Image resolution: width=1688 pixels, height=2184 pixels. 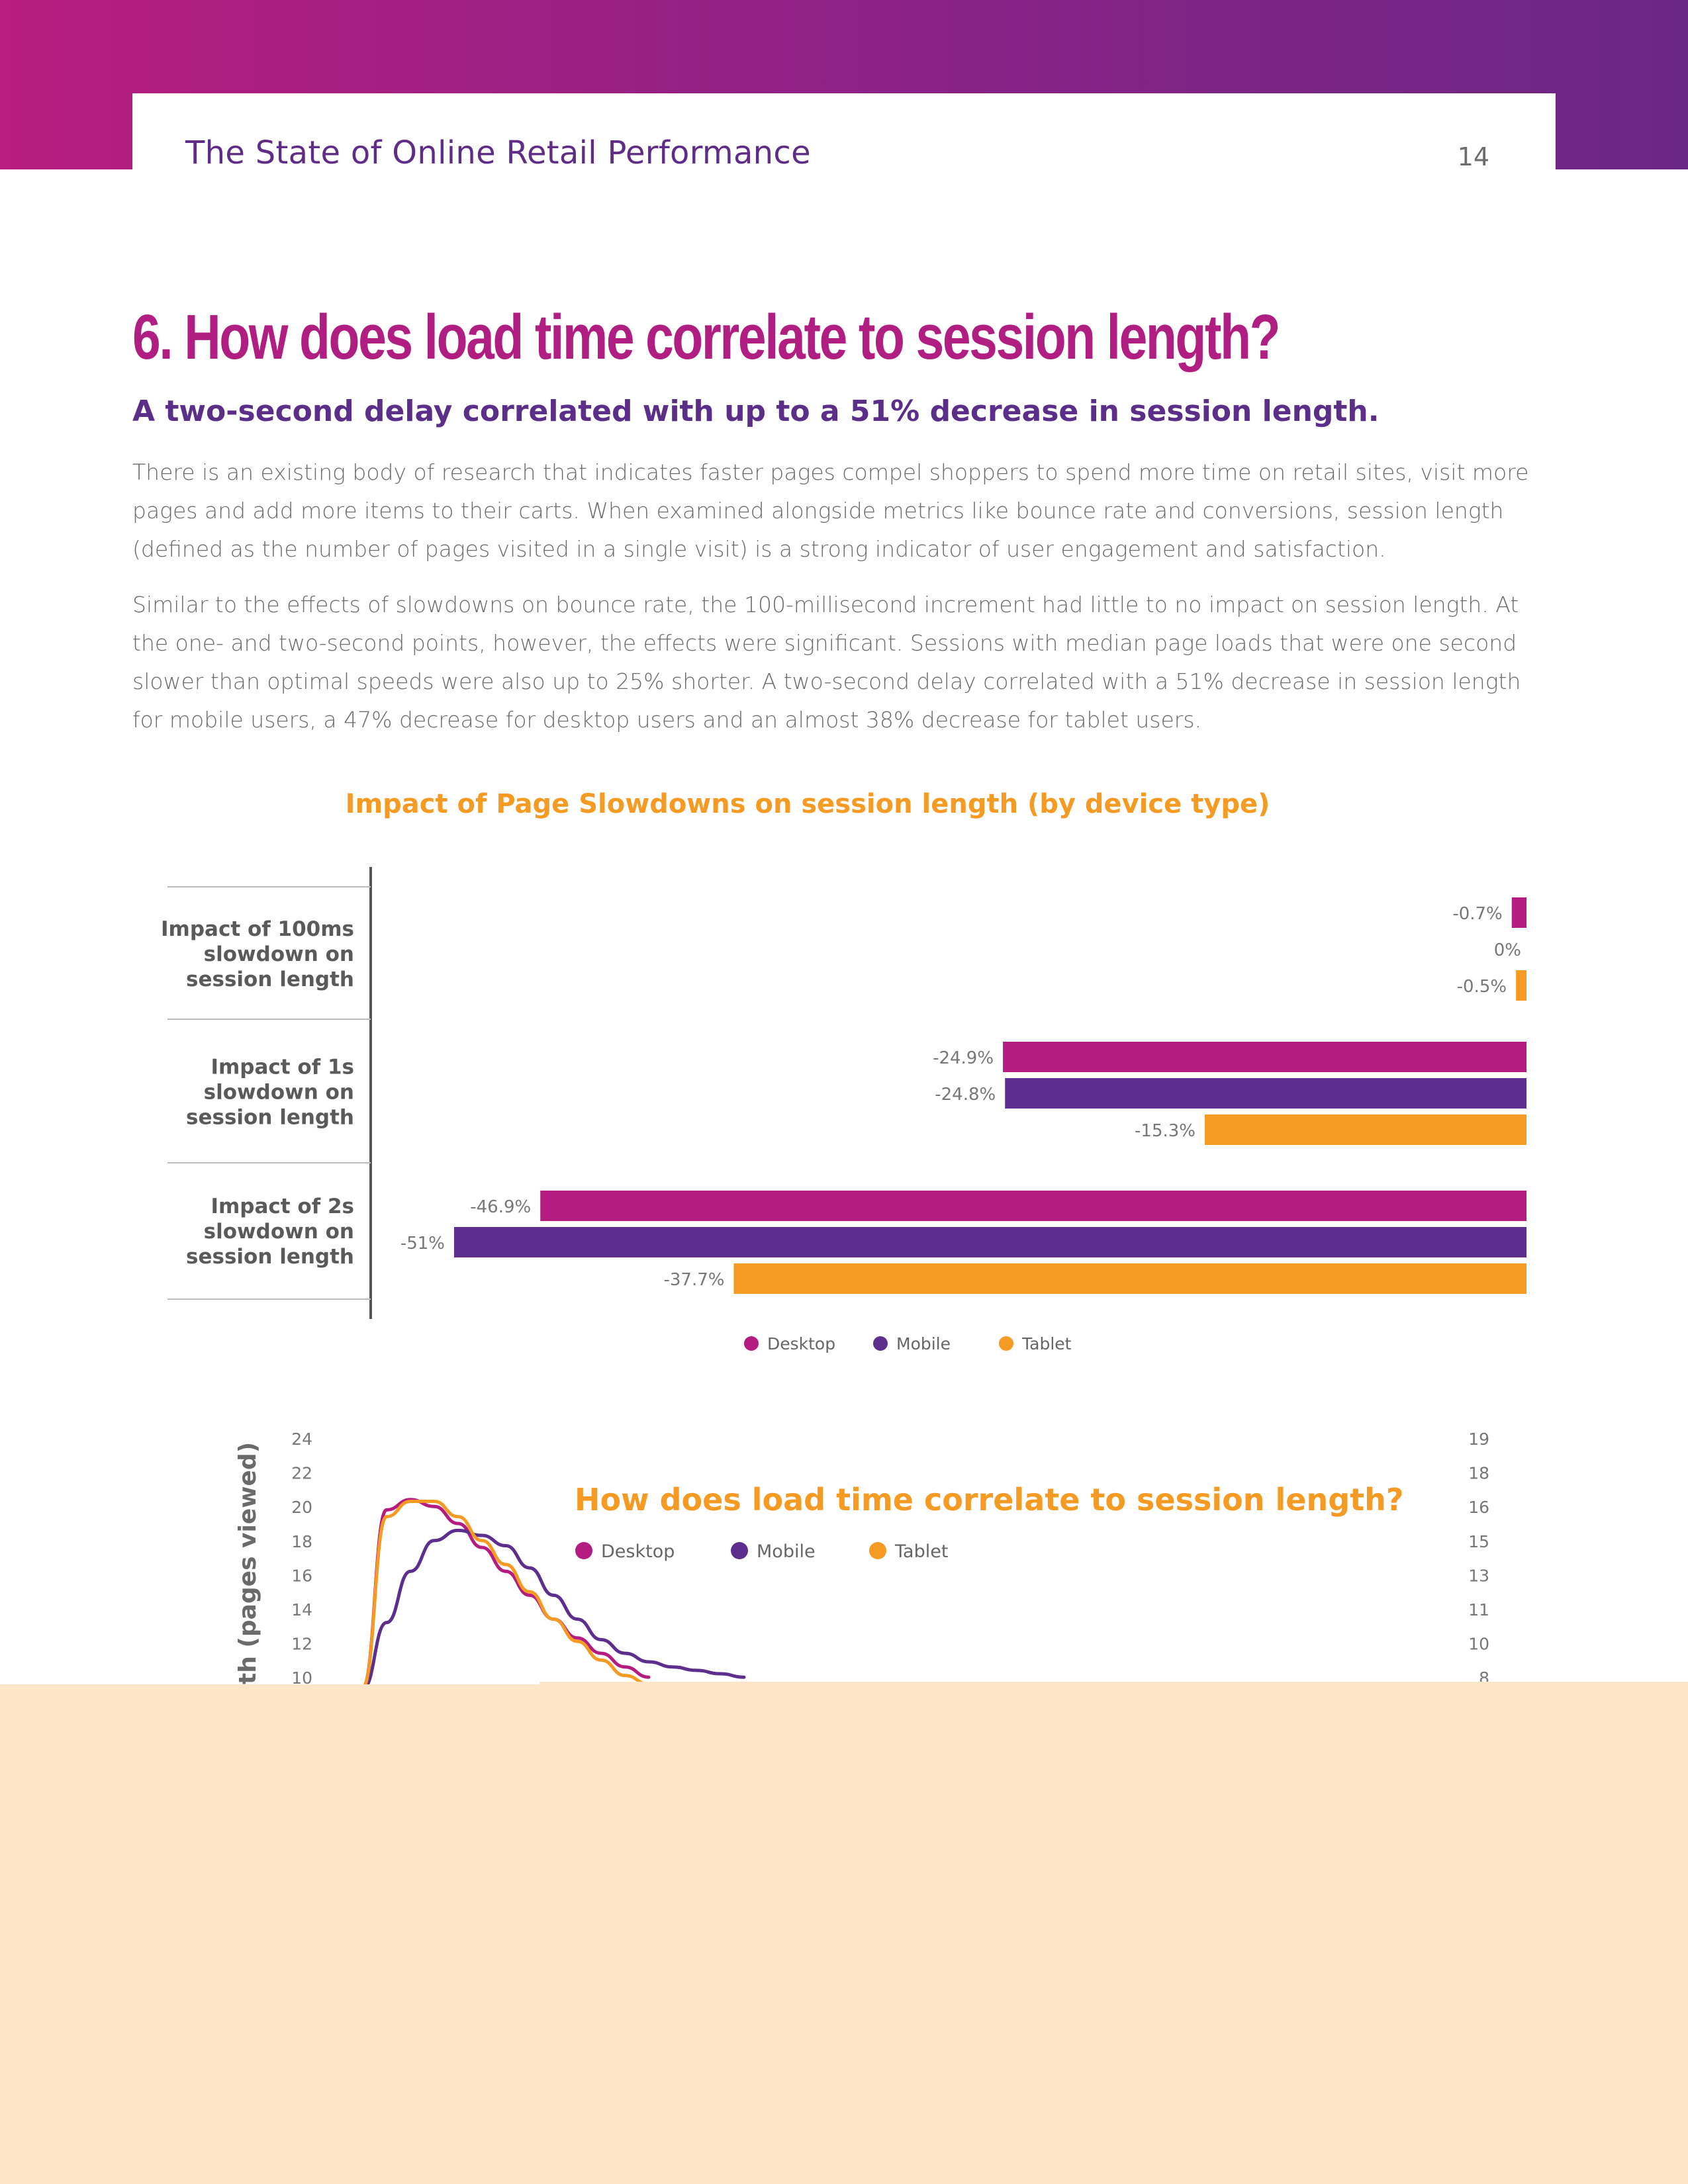 What do you see at coordinates (422, 1243) in the screenshot?
I see `data-label: -51%` at bounding box center [422, 1243].